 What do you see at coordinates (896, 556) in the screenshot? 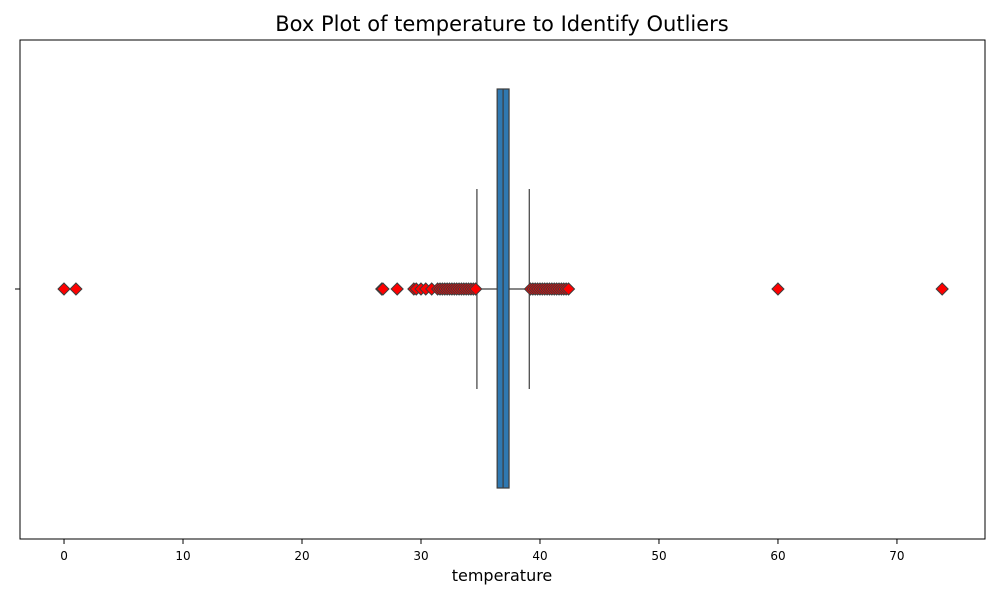
I see `x-tick-label: 70` at bounding box center [896, 556].